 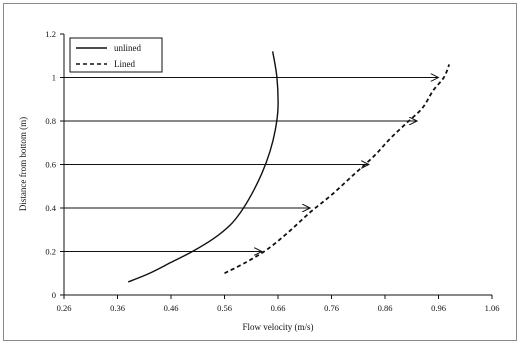 I want to click on y-tick-label: 0.2, so click(x=50, y=252).